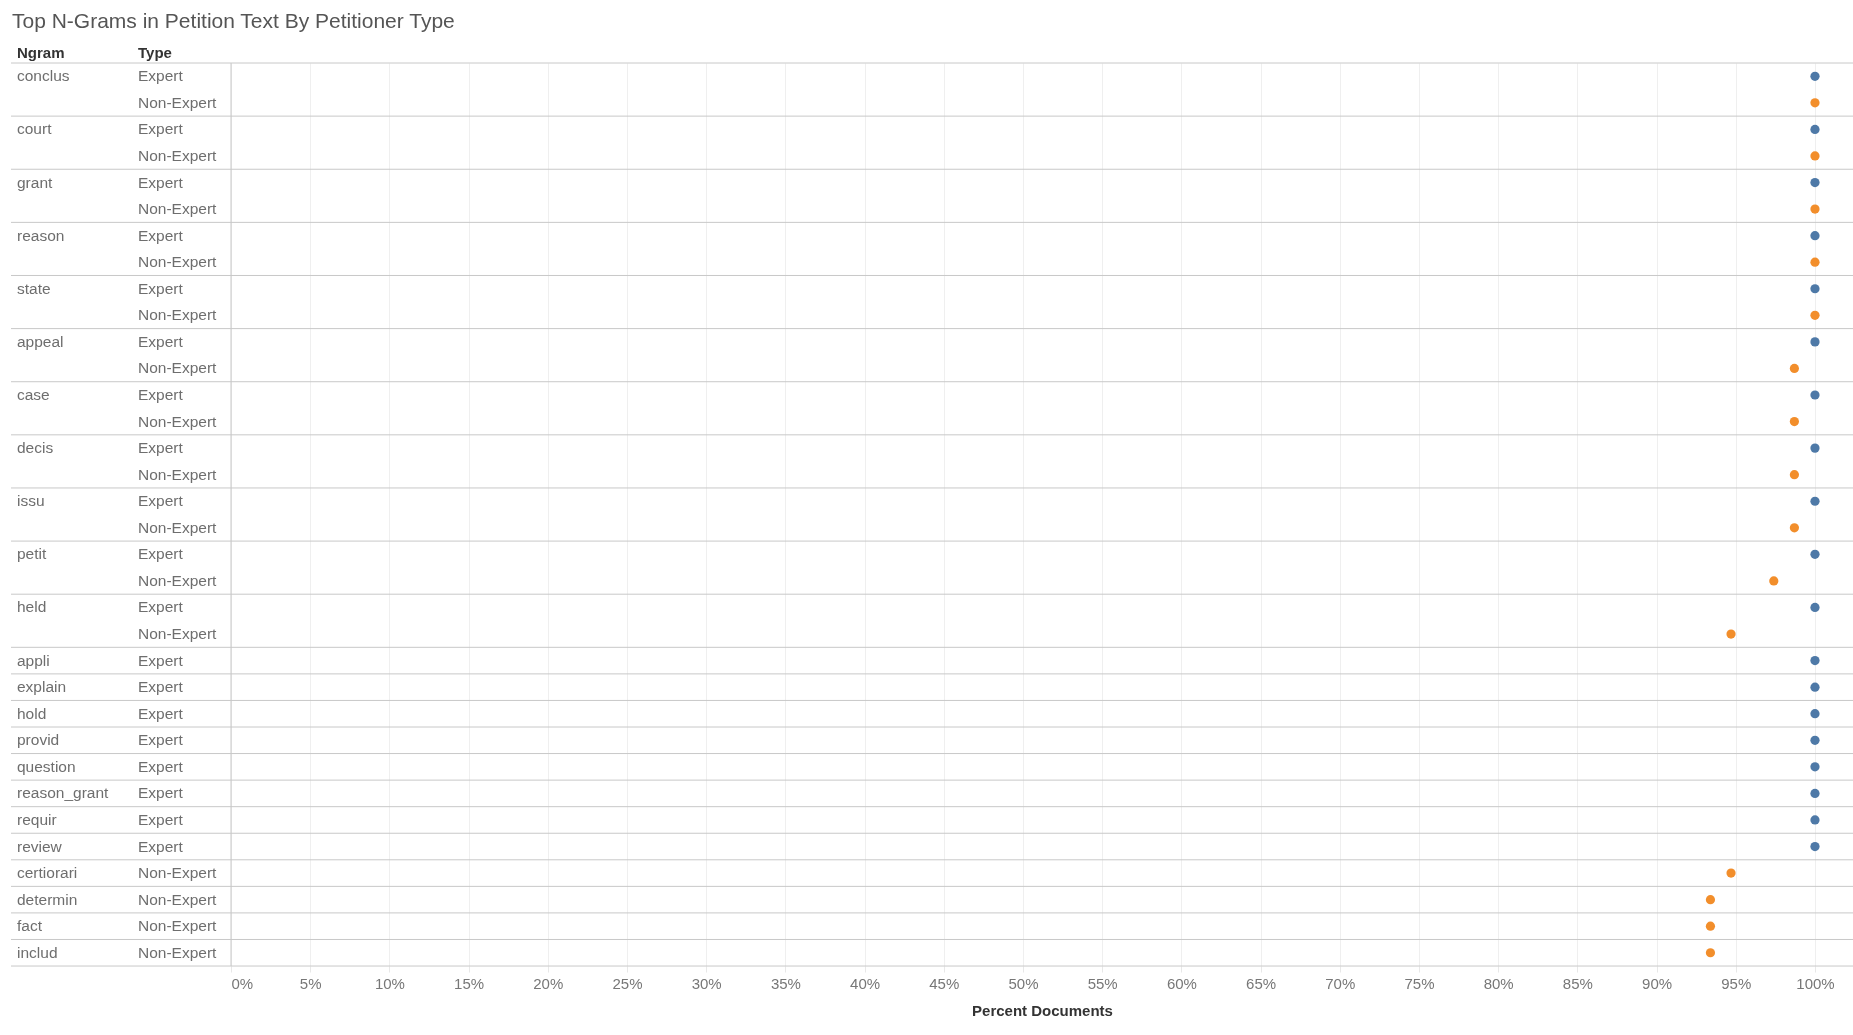 This screenshot has height=1035, width=1853. Describe the element at coordinates (42, 687) in the screenshot. I see `y-tick-label: explain` at that location.